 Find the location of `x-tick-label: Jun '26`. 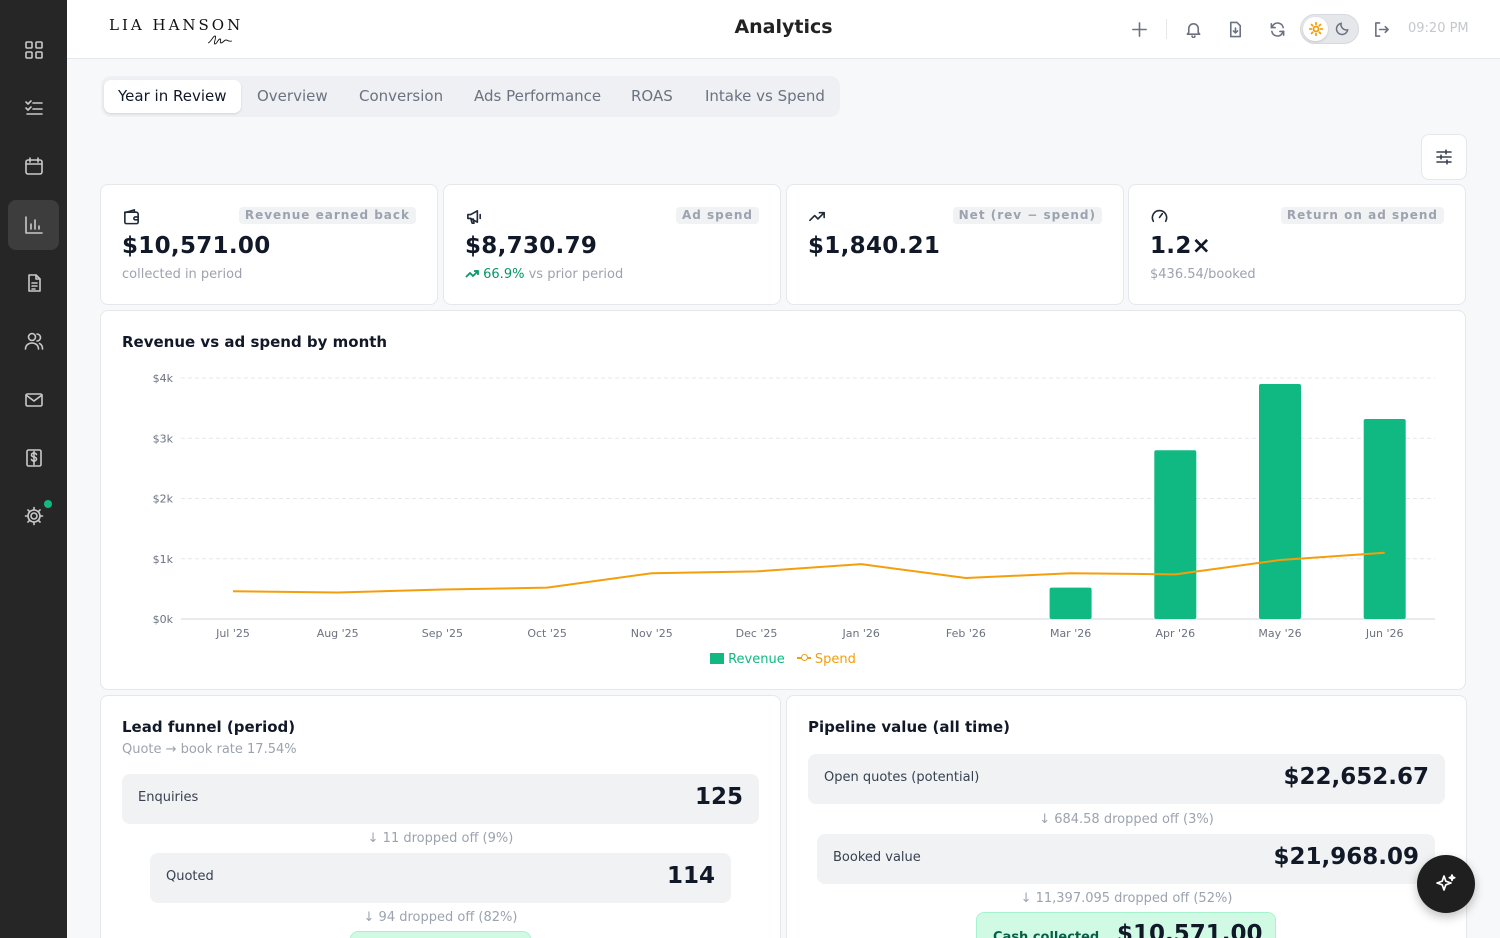

x-tick-label: Jun '26 is located at coordinates (1384, 633).